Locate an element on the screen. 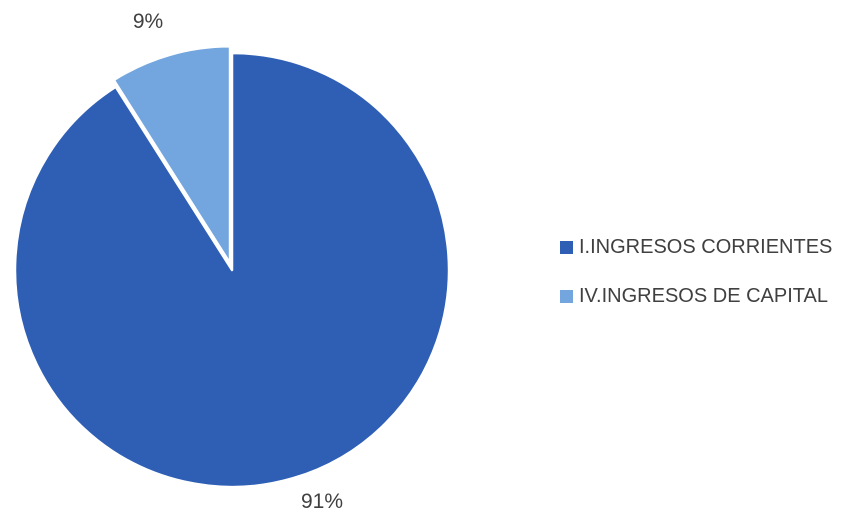  legend-label-ingresos-corrientes: I.INGRESOS CORRIENTES is located at coordinates (706, 246).